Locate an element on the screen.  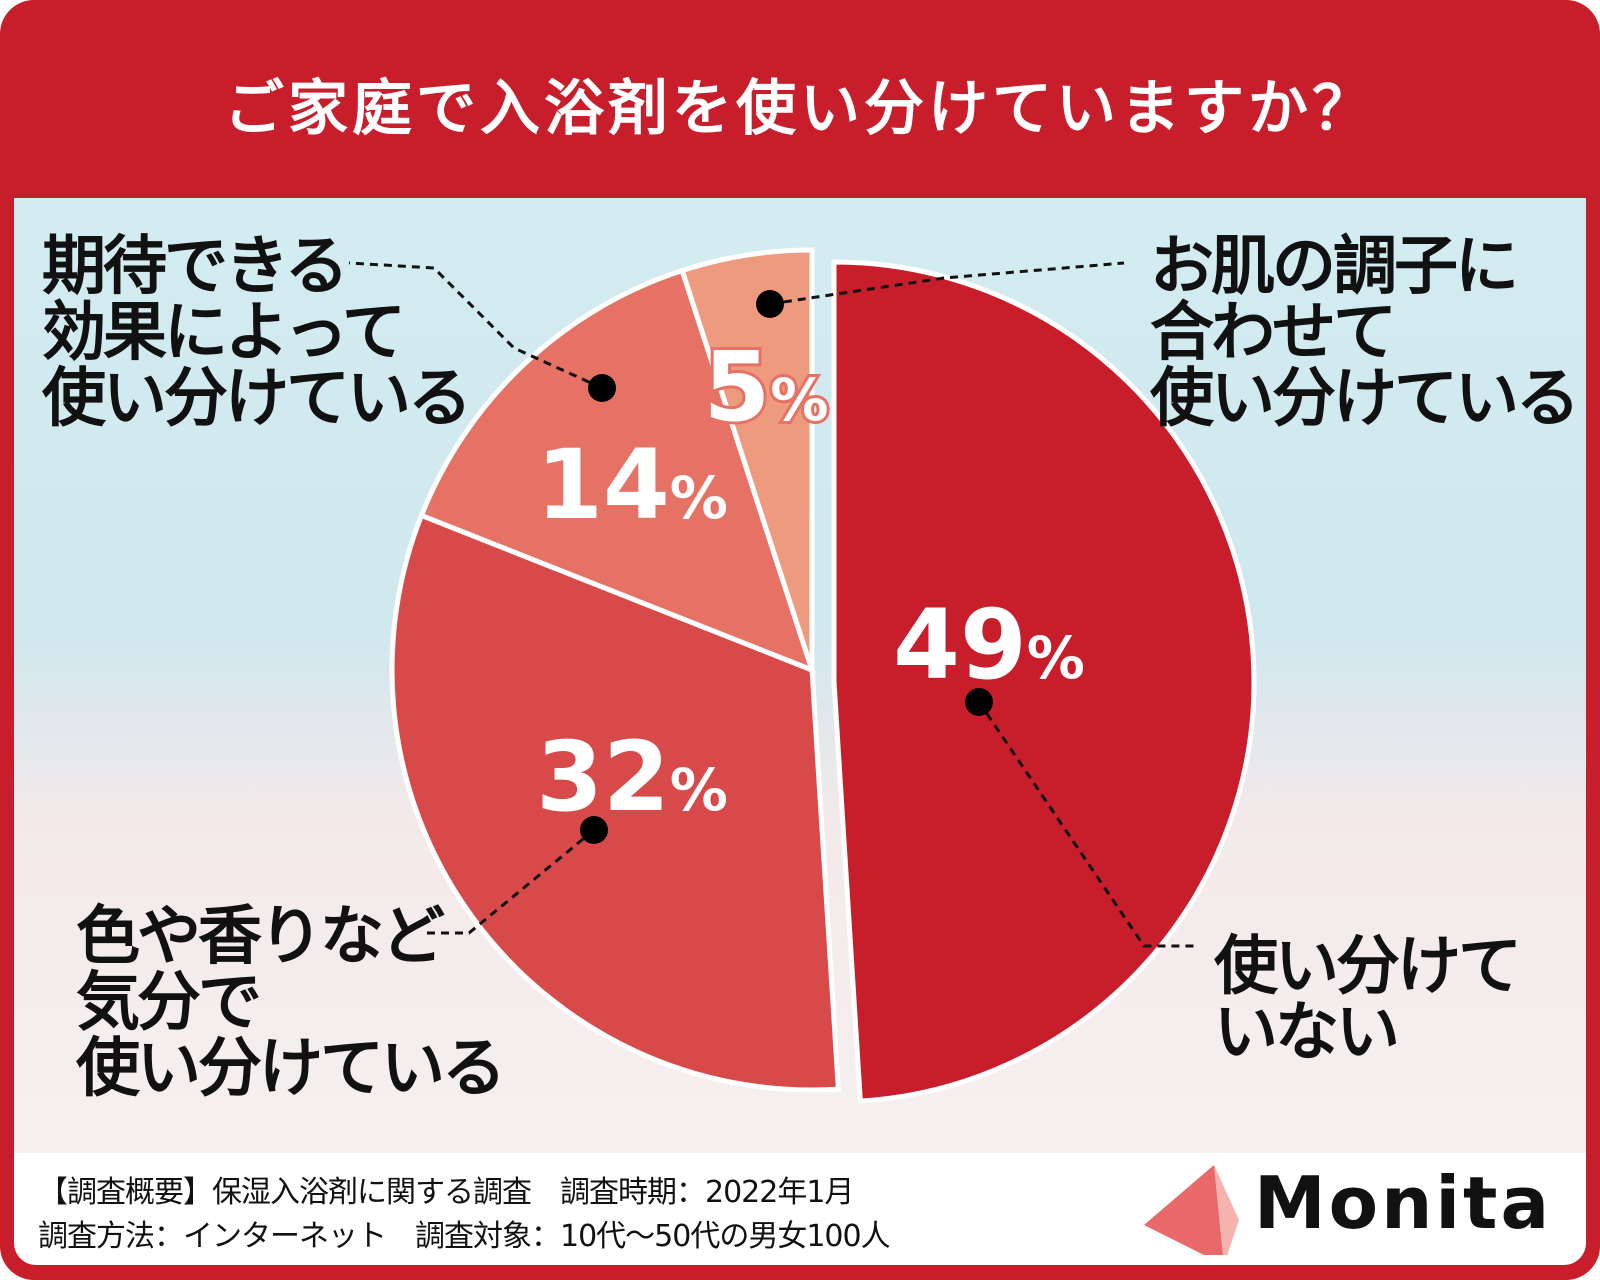
label-line: 効果によって is located at coordinates (224, 333).